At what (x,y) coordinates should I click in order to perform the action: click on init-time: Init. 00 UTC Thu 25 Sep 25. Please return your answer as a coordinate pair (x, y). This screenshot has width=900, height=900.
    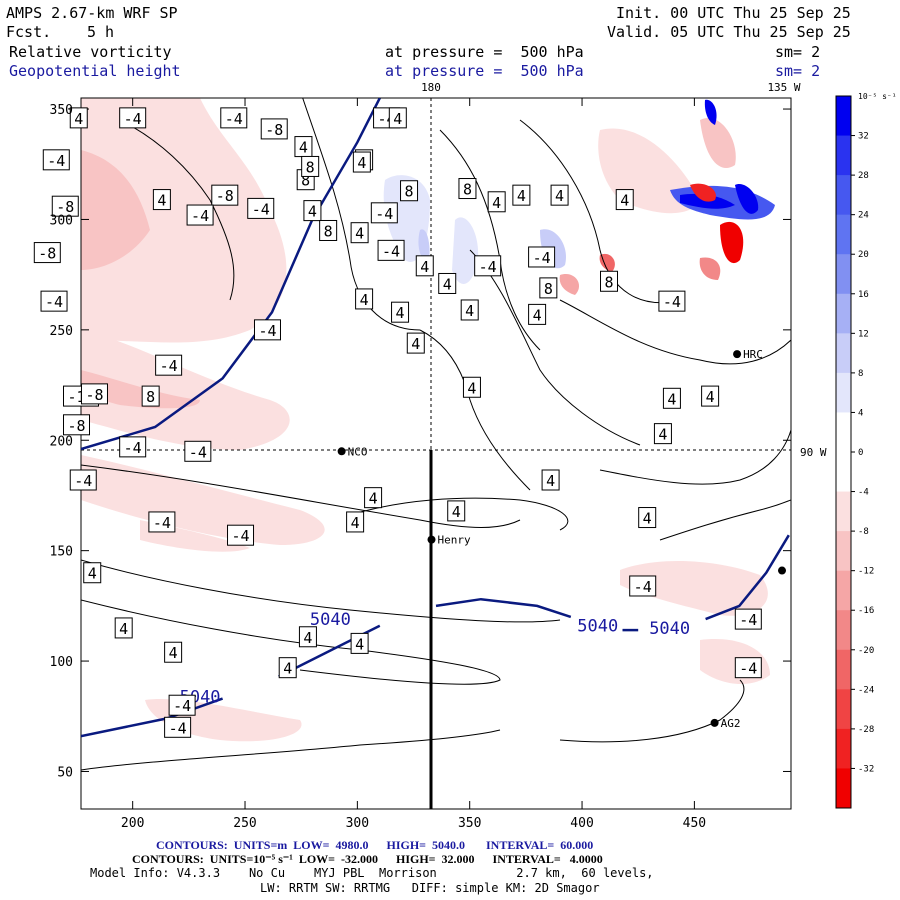
    Looking at the image, I should click on (733, 13).